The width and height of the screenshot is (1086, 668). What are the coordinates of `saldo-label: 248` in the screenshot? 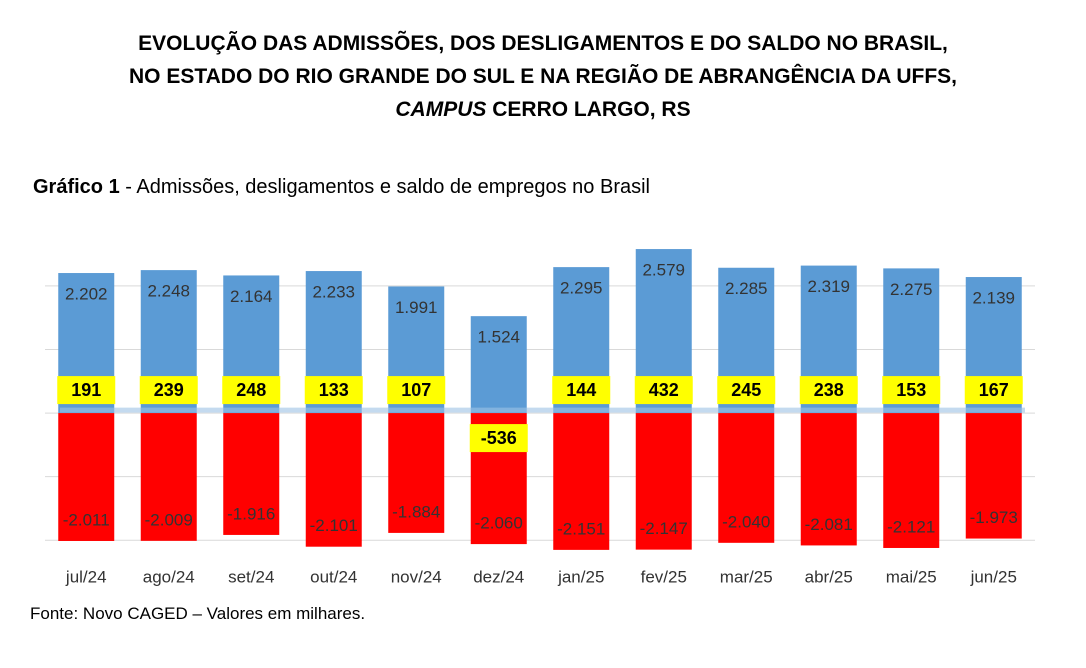 It's located at (251, 390).